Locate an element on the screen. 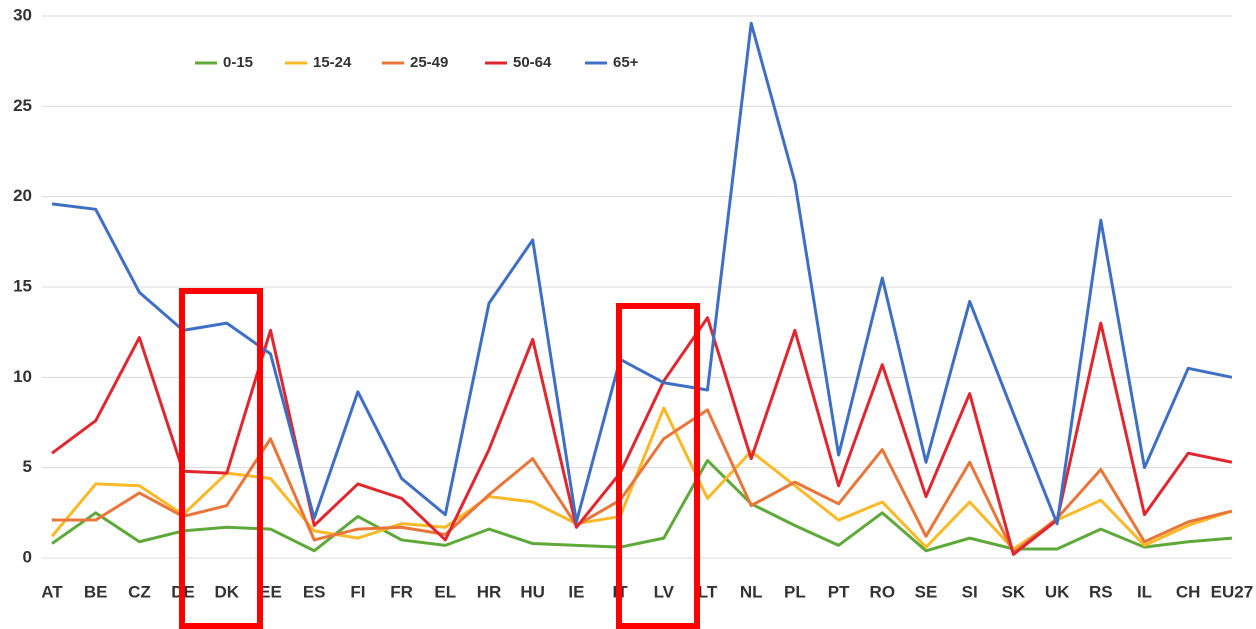 This screenshot has width=1256, height=629. x-tick-label: PT is located at coordinates (839, 591).